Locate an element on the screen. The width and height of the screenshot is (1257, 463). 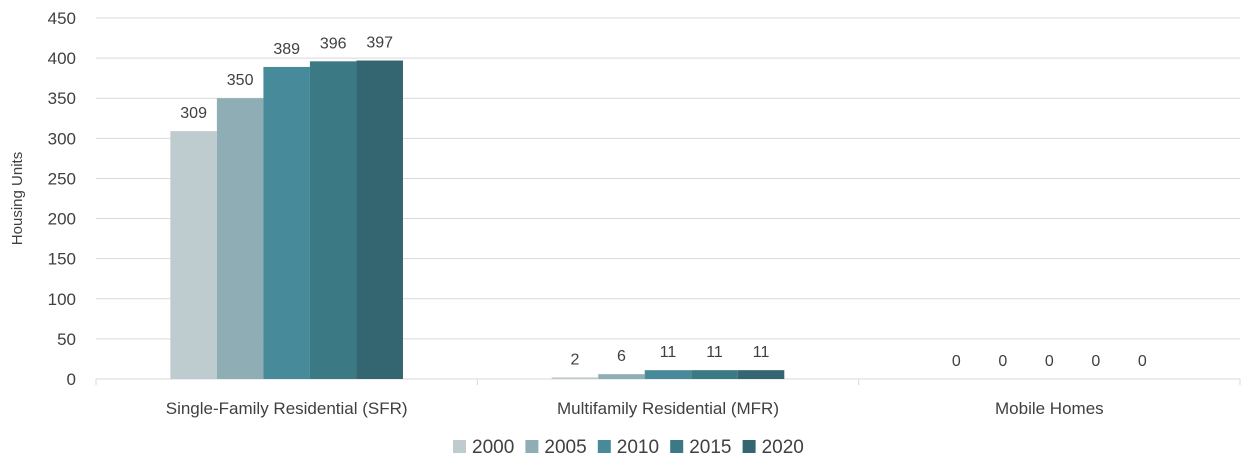
data-label-2000-3: 0 is located at coordinates (956, 361).